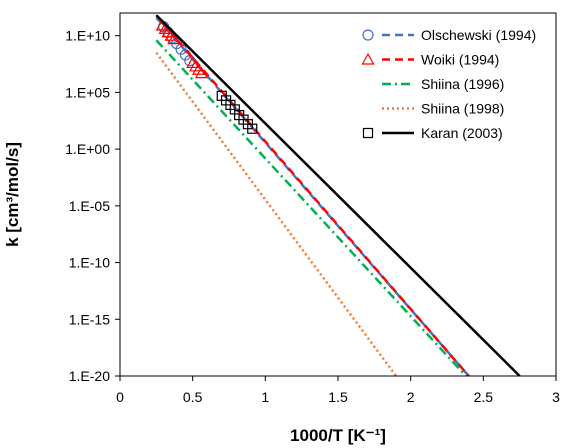 The width and height of the screenshot is (563, 448). I want to click on y-axis-title: k [cm³/mol/s], so click(12, 194).